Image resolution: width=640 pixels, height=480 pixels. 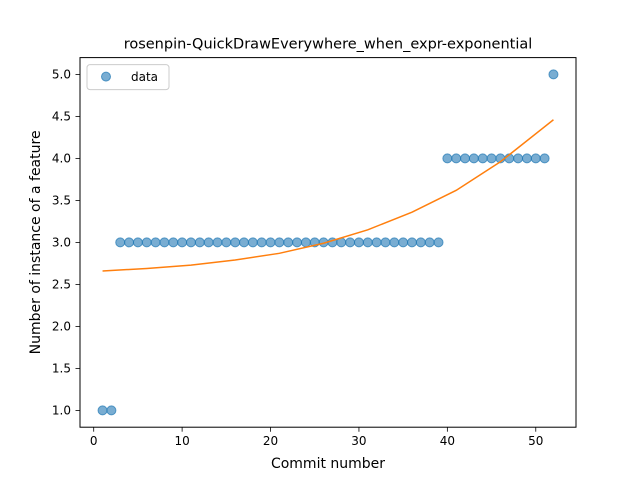 I want to click on y-tick-label: 1.5, so click(x=61, y=369).